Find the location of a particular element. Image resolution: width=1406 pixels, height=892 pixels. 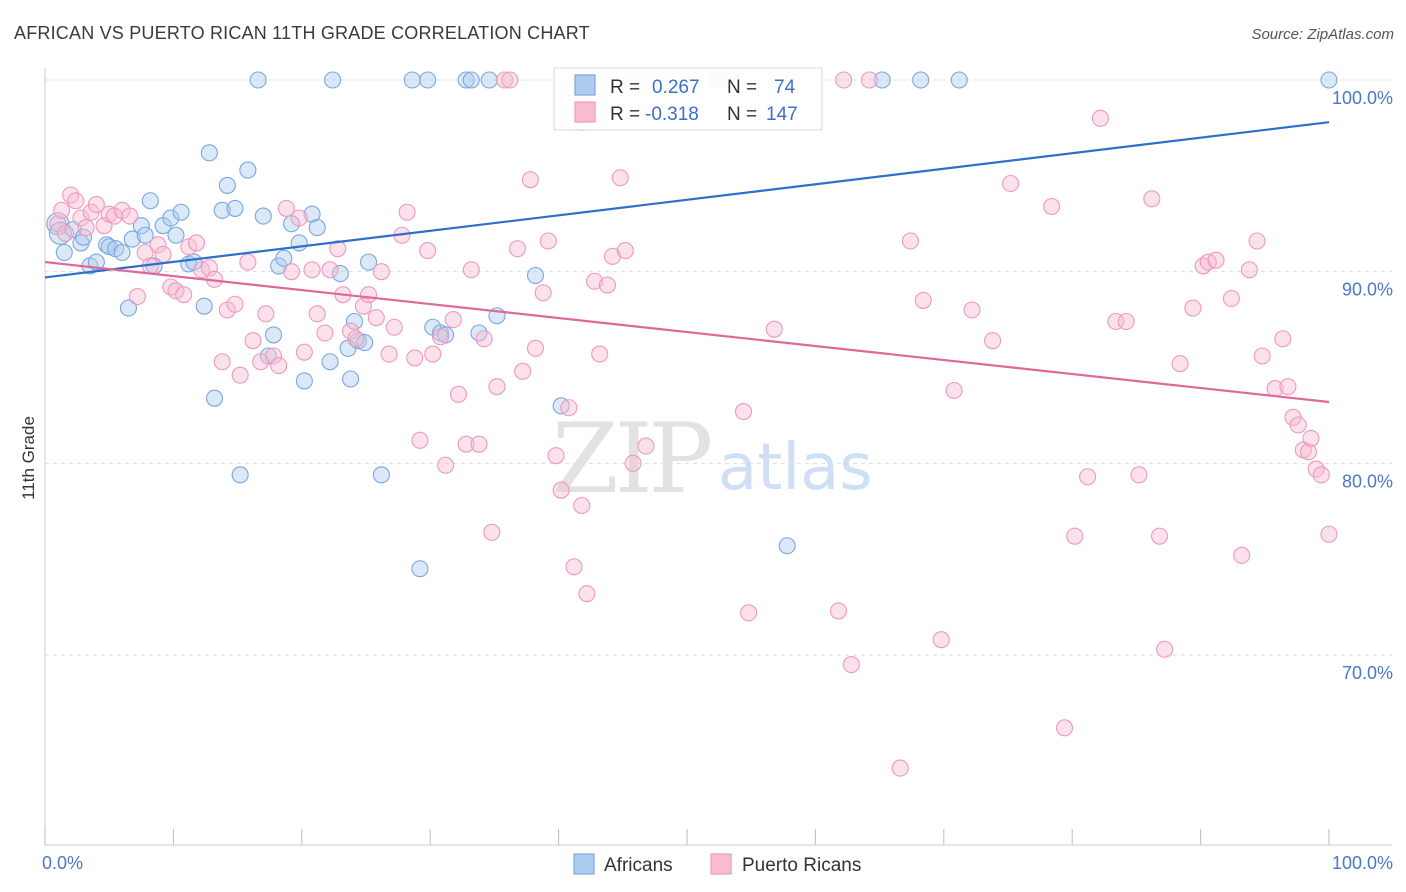

y-tick-label-80: 80.0% is located at coordinates (1367, 481).